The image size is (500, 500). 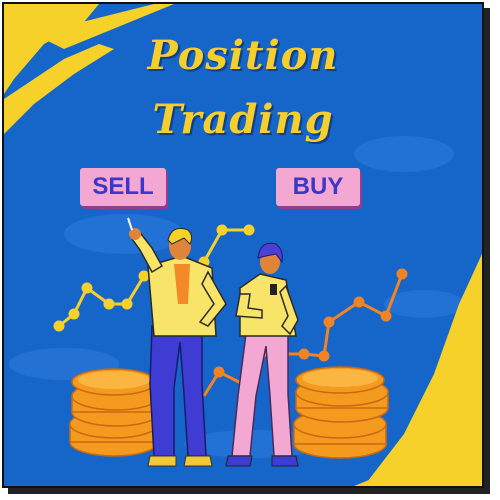 What do you see at coordinates (418, 370) in the screenshot?
I see `yellow-brush-bottom-right` at bounding box center [418, 370].